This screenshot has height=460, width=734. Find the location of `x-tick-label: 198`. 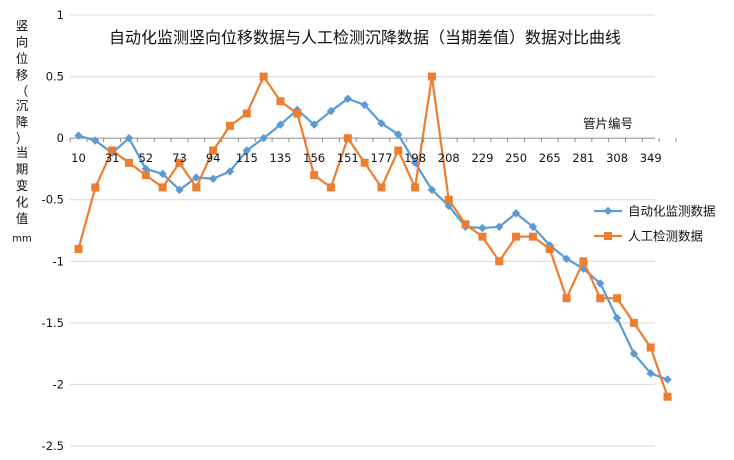

x-tick-label: 198 is located at coordinates (415, 158).